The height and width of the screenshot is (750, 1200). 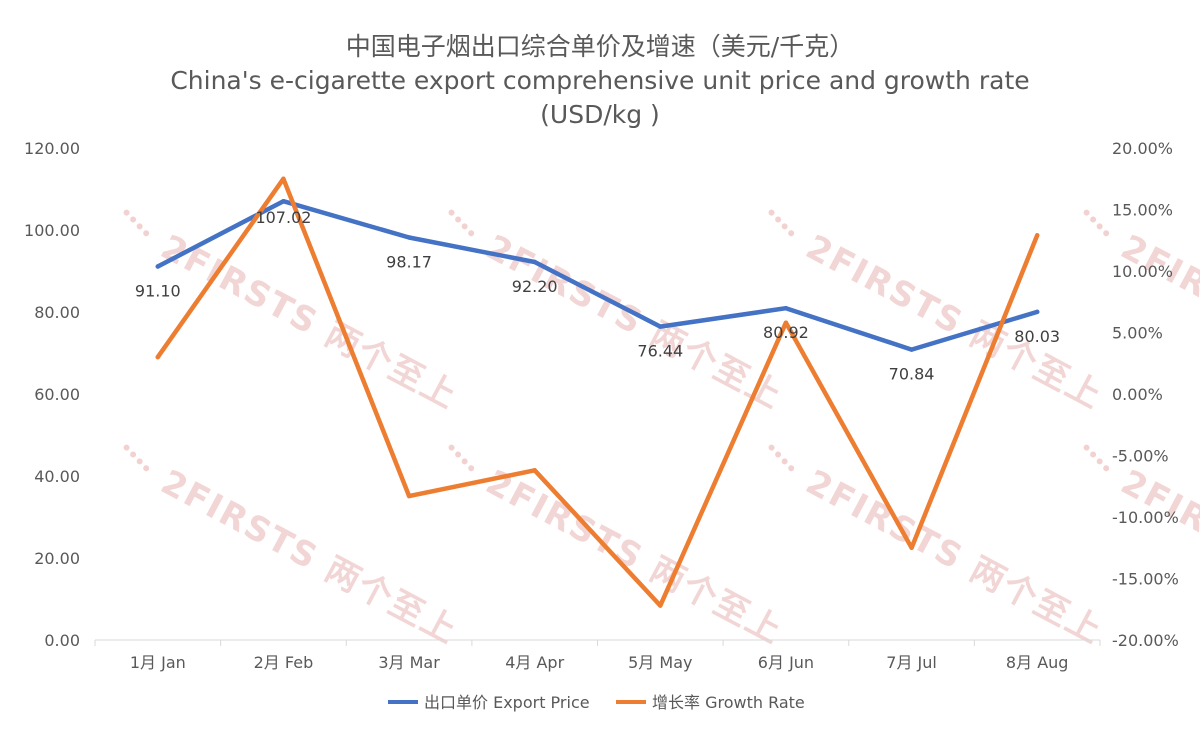 I want to click on data-label-export-price: 98.17, so click(x=409, y=262).